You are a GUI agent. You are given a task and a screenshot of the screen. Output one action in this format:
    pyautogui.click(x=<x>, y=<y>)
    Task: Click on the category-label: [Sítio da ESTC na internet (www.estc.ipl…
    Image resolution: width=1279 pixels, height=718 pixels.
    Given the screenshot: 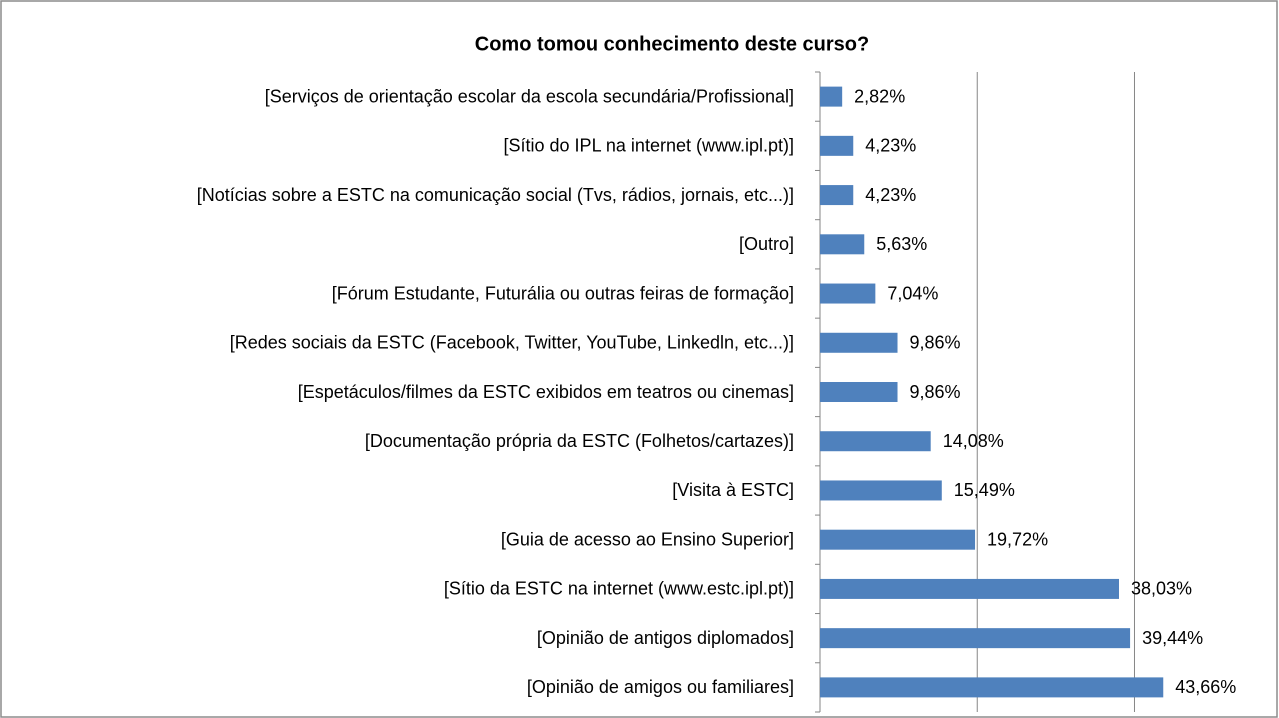 What is the action you would take?
    pyautogui.click(x=619, y=589)
    